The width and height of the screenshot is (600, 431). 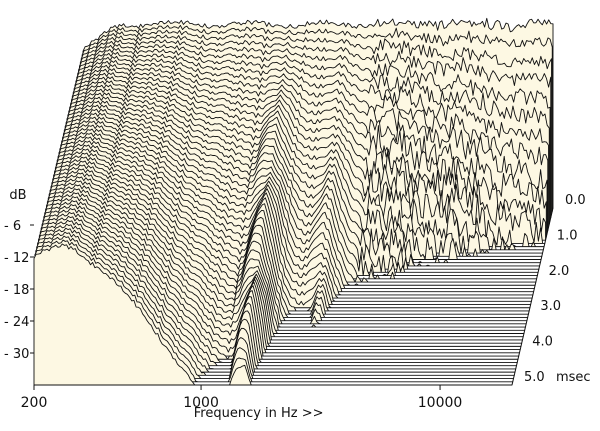 I want to click on z-tick-label-5: 5.0, so click(x=534, y=377).